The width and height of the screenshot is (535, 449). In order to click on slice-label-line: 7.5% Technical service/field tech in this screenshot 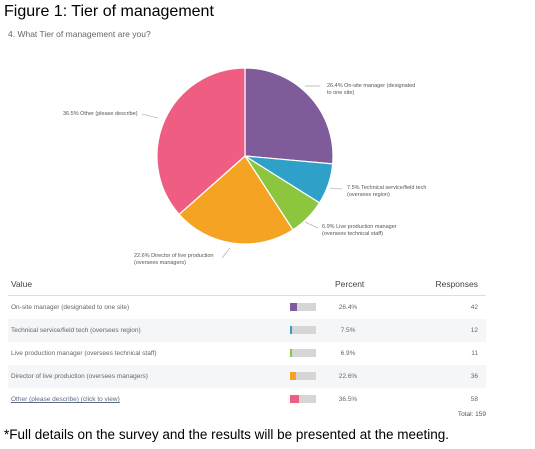, I will do `click(387, 188)`.